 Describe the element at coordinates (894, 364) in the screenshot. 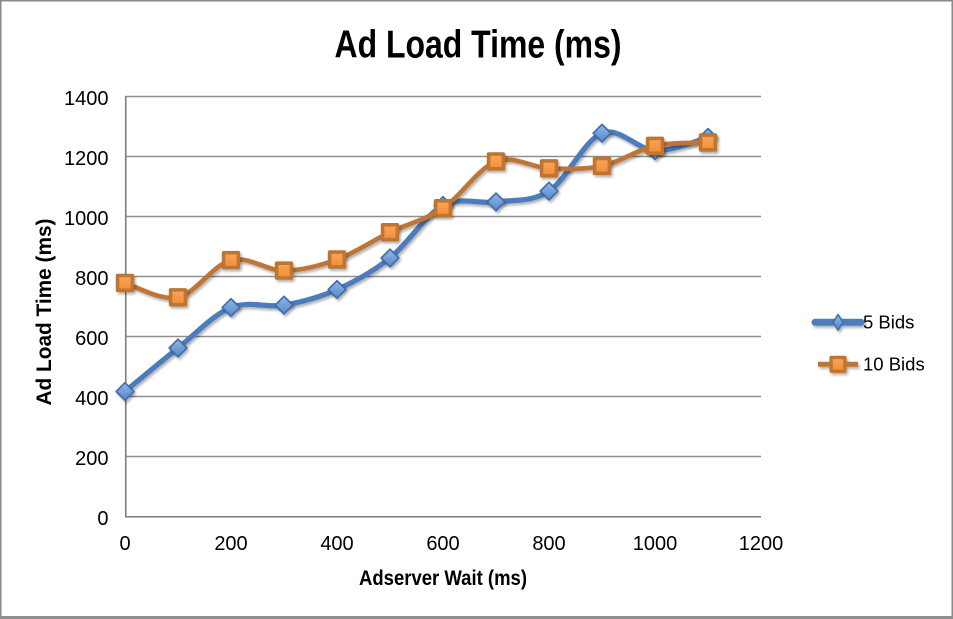

I see `svg-text: 10 Bids` at that location.